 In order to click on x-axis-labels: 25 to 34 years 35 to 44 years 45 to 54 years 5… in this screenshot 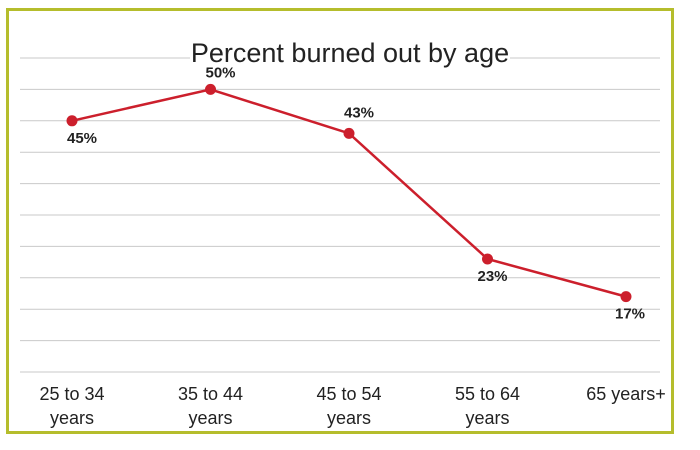, I will do `click(352, 406)`.